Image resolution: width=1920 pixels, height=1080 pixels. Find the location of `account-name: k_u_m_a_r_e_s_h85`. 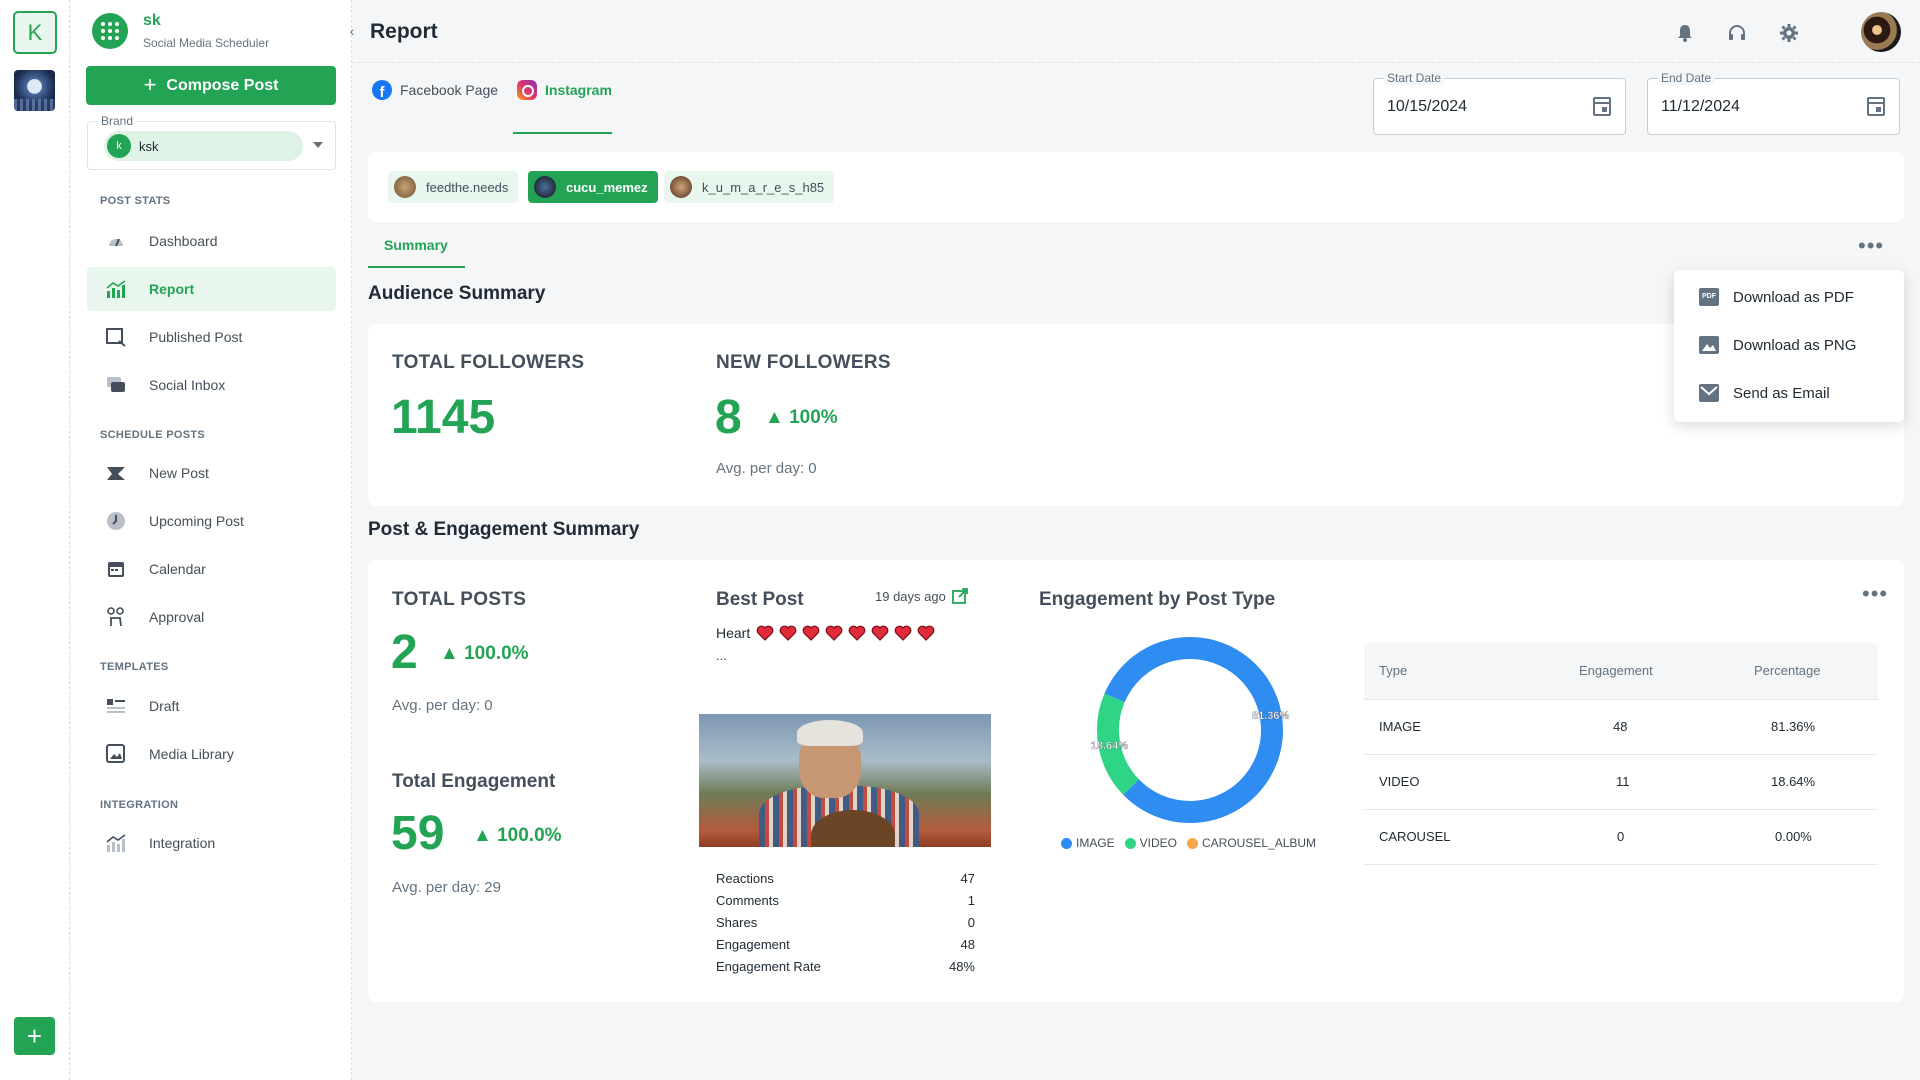

account-name: k_u_m_a_r_e_s_h85 is located at coordinates (763, 187).